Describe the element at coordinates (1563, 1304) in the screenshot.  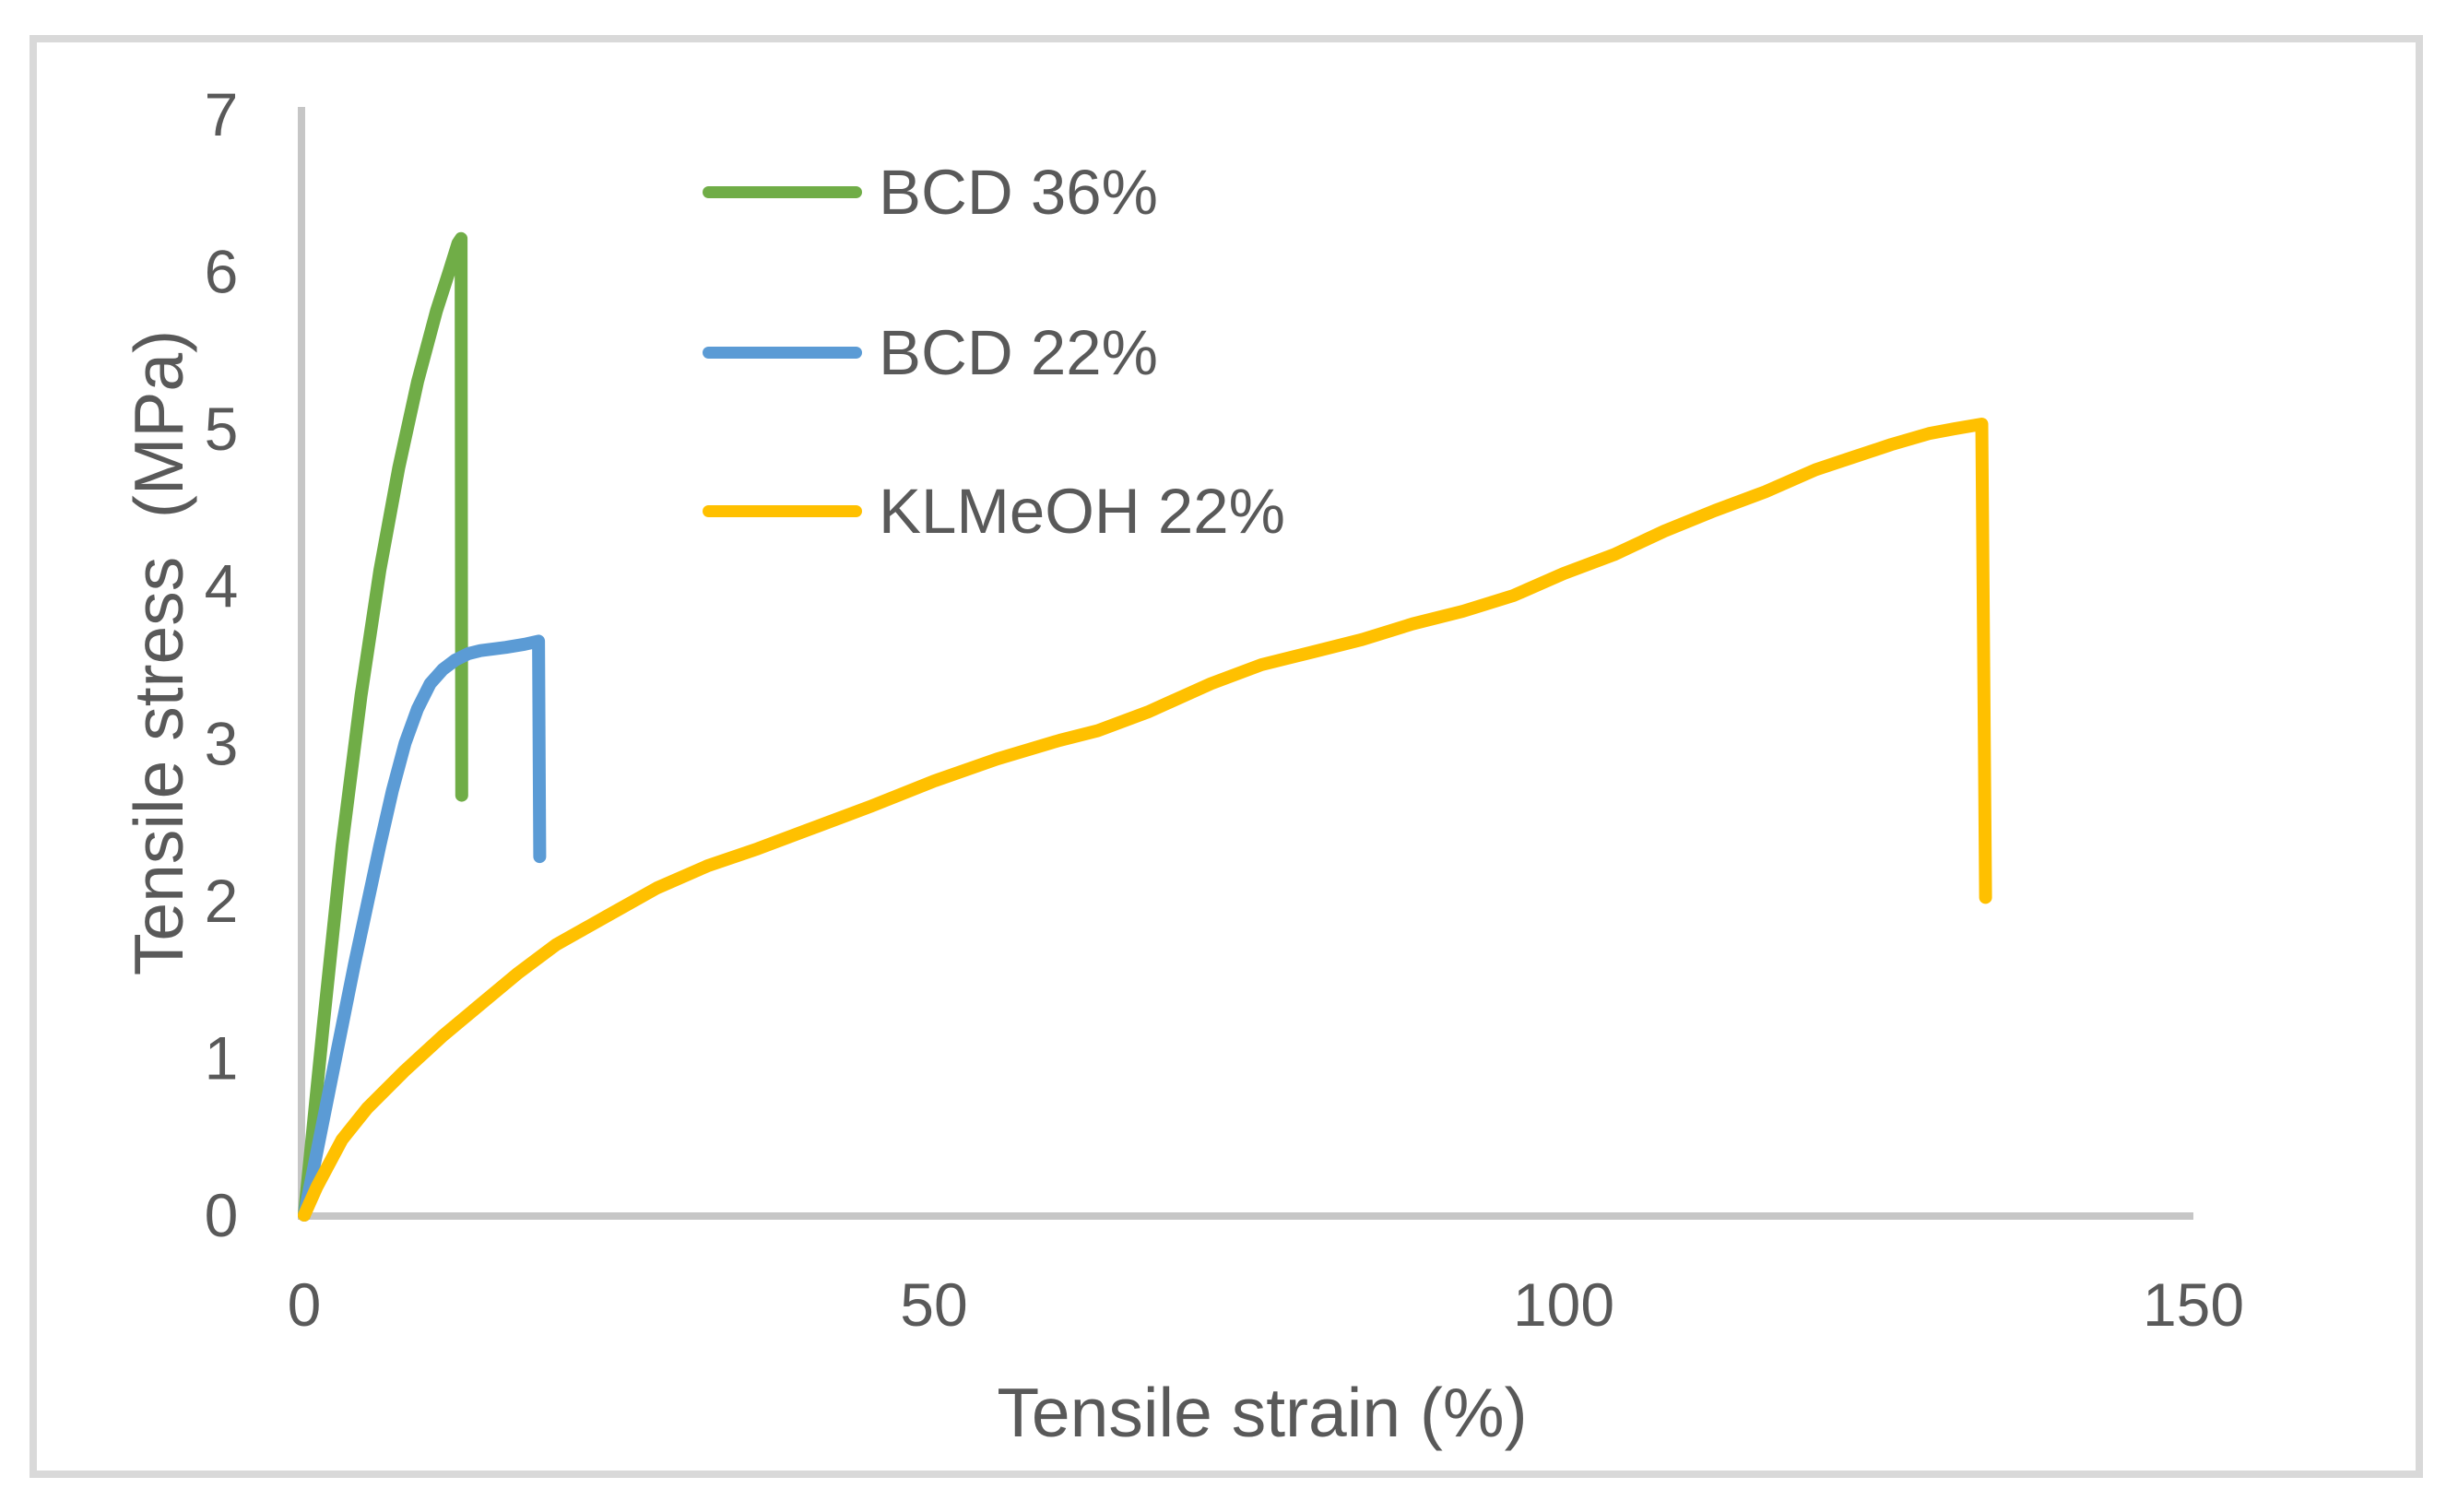
I see `x-tick-label-100: 100` at that location.